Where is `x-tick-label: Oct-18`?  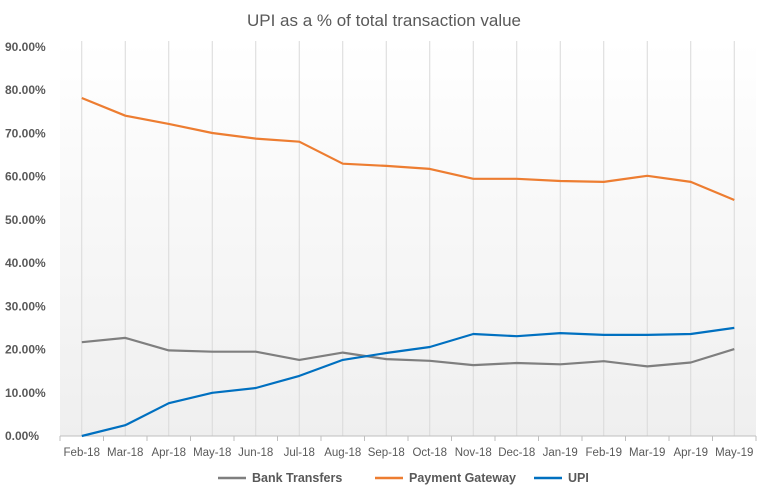
x-tick-label: Oct-18 is located at coordinates (429, 453).